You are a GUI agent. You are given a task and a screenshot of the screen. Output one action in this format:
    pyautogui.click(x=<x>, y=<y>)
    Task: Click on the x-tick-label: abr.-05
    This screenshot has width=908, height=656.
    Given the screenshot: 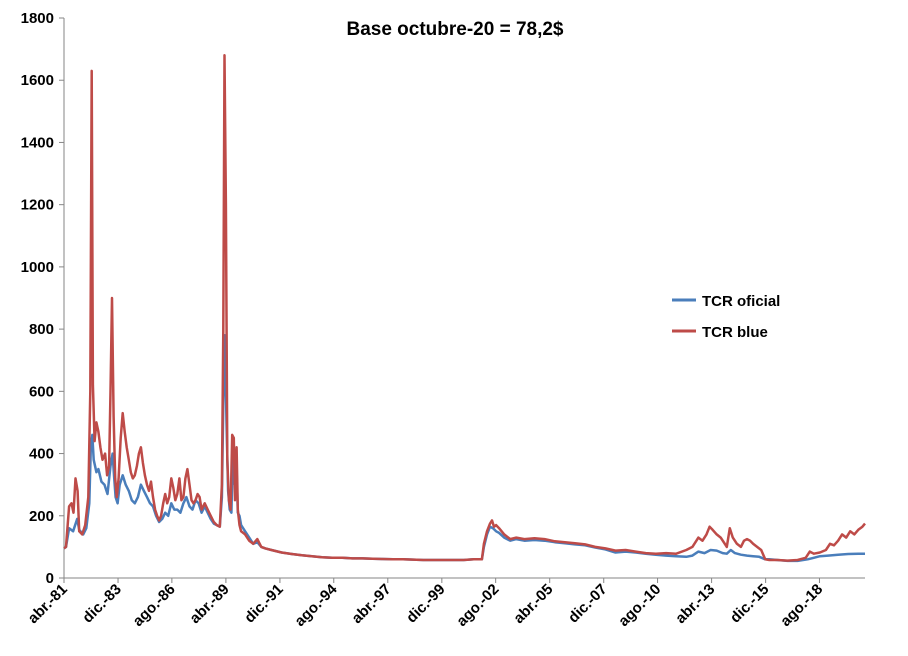 What is the action you would take?
    pyautogui.click(x=533, y=604)
    